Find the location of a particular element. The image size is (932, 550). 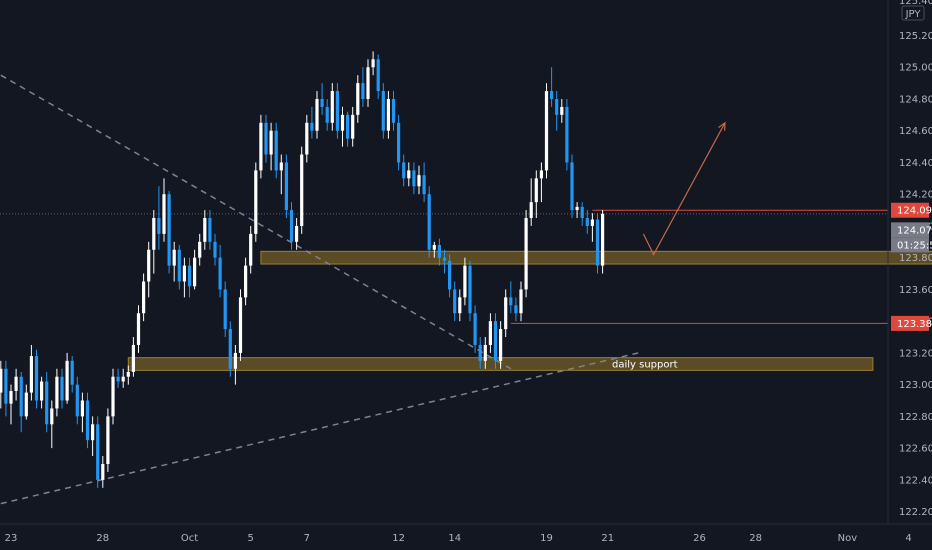

projection-arrowhead is located at coordinates (722, 126).